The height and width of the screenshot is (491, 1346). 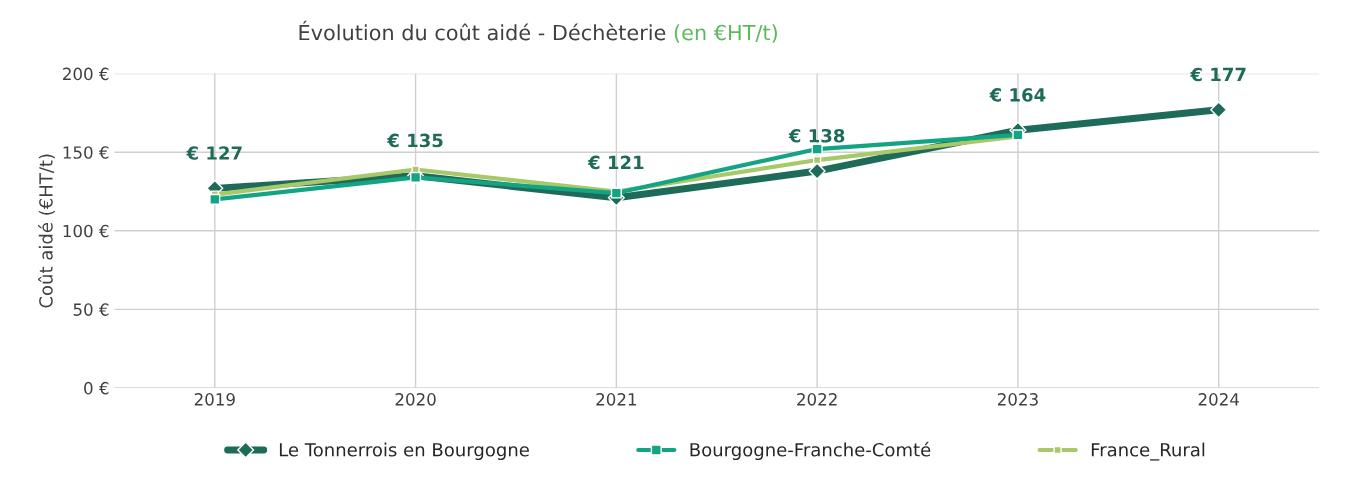 I want to click on y-tick-label: 200 €, so click(x=86, y=74).